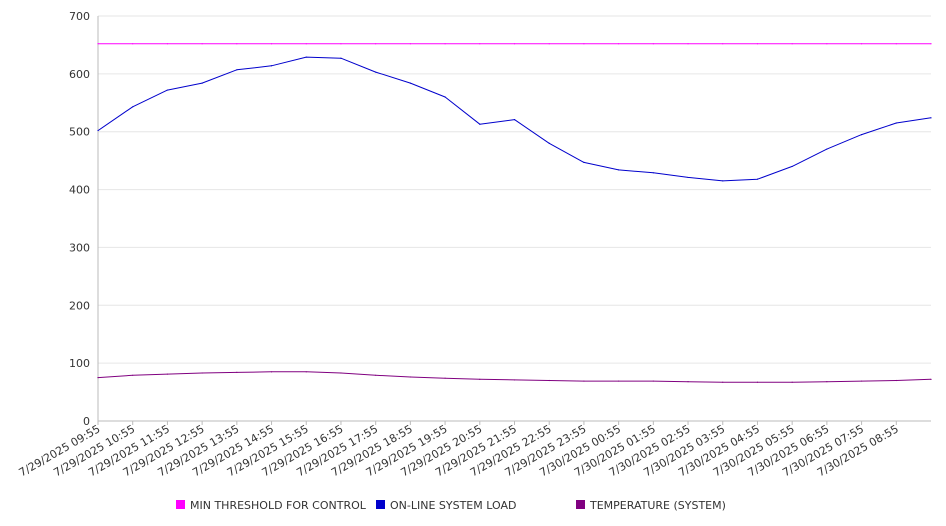 Image resolution: width=946 pixels, height=526 pixels. I want to click on y-tick-label: 600, so click(79, 74).